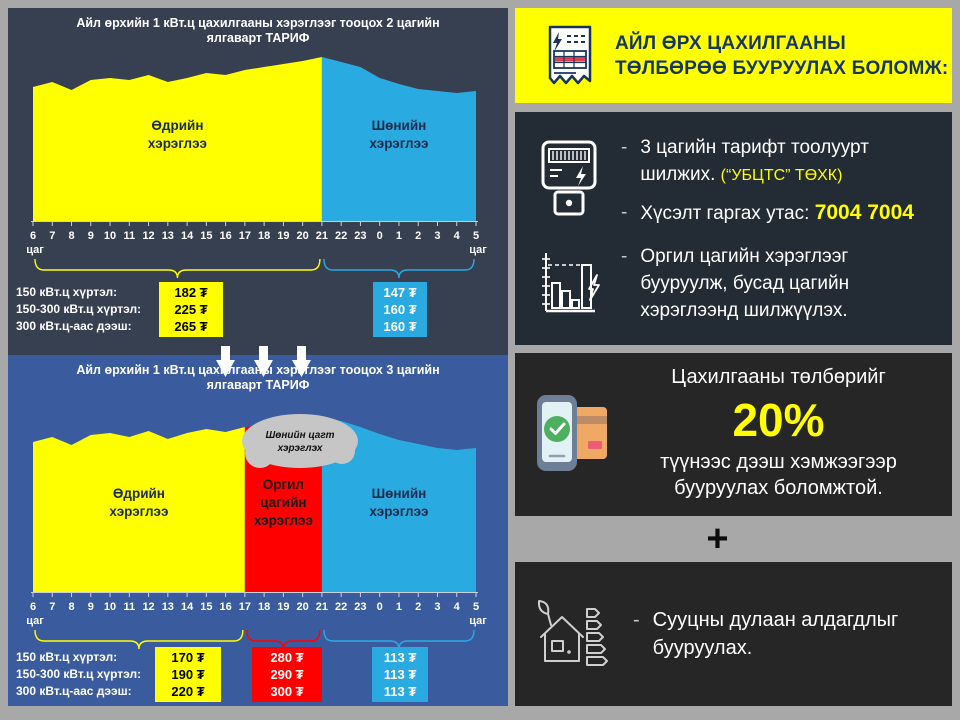  What do you see at coordinates (400, 309) in the screenshot?
I see `tariff-value-box: 147 ₮ 160 ₮ 160 ₮` at bounding box center [400, 309].